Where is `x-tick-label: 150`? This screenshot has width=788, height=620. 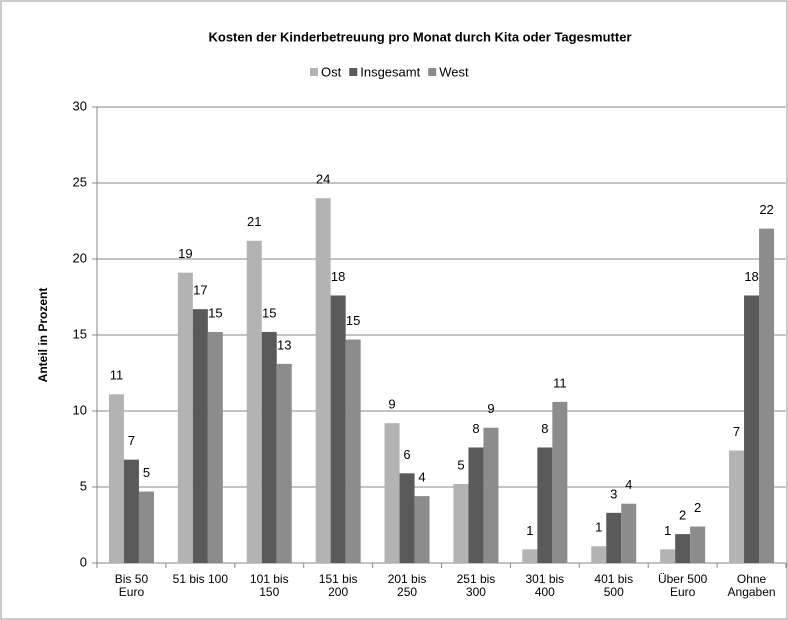 x-tick-label: 150 is located at coordinates (269, 592).